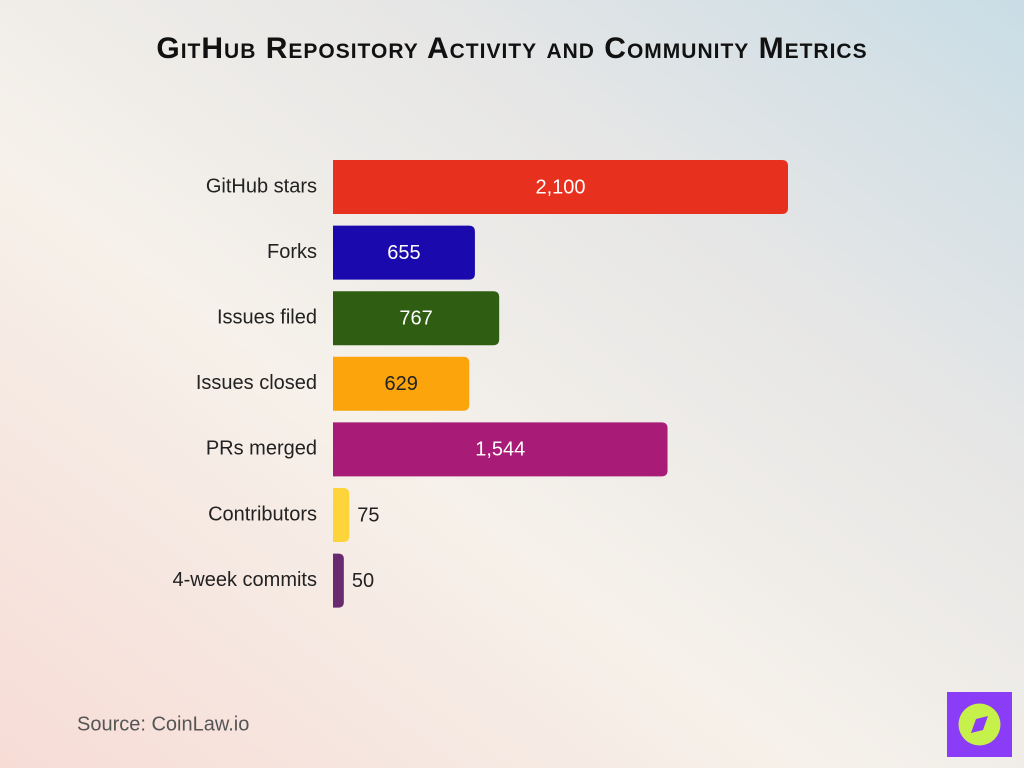 Image resolution: width=1024 pixels, height=768 pixels. I want to click on value-label: 767, so click(415, 318).